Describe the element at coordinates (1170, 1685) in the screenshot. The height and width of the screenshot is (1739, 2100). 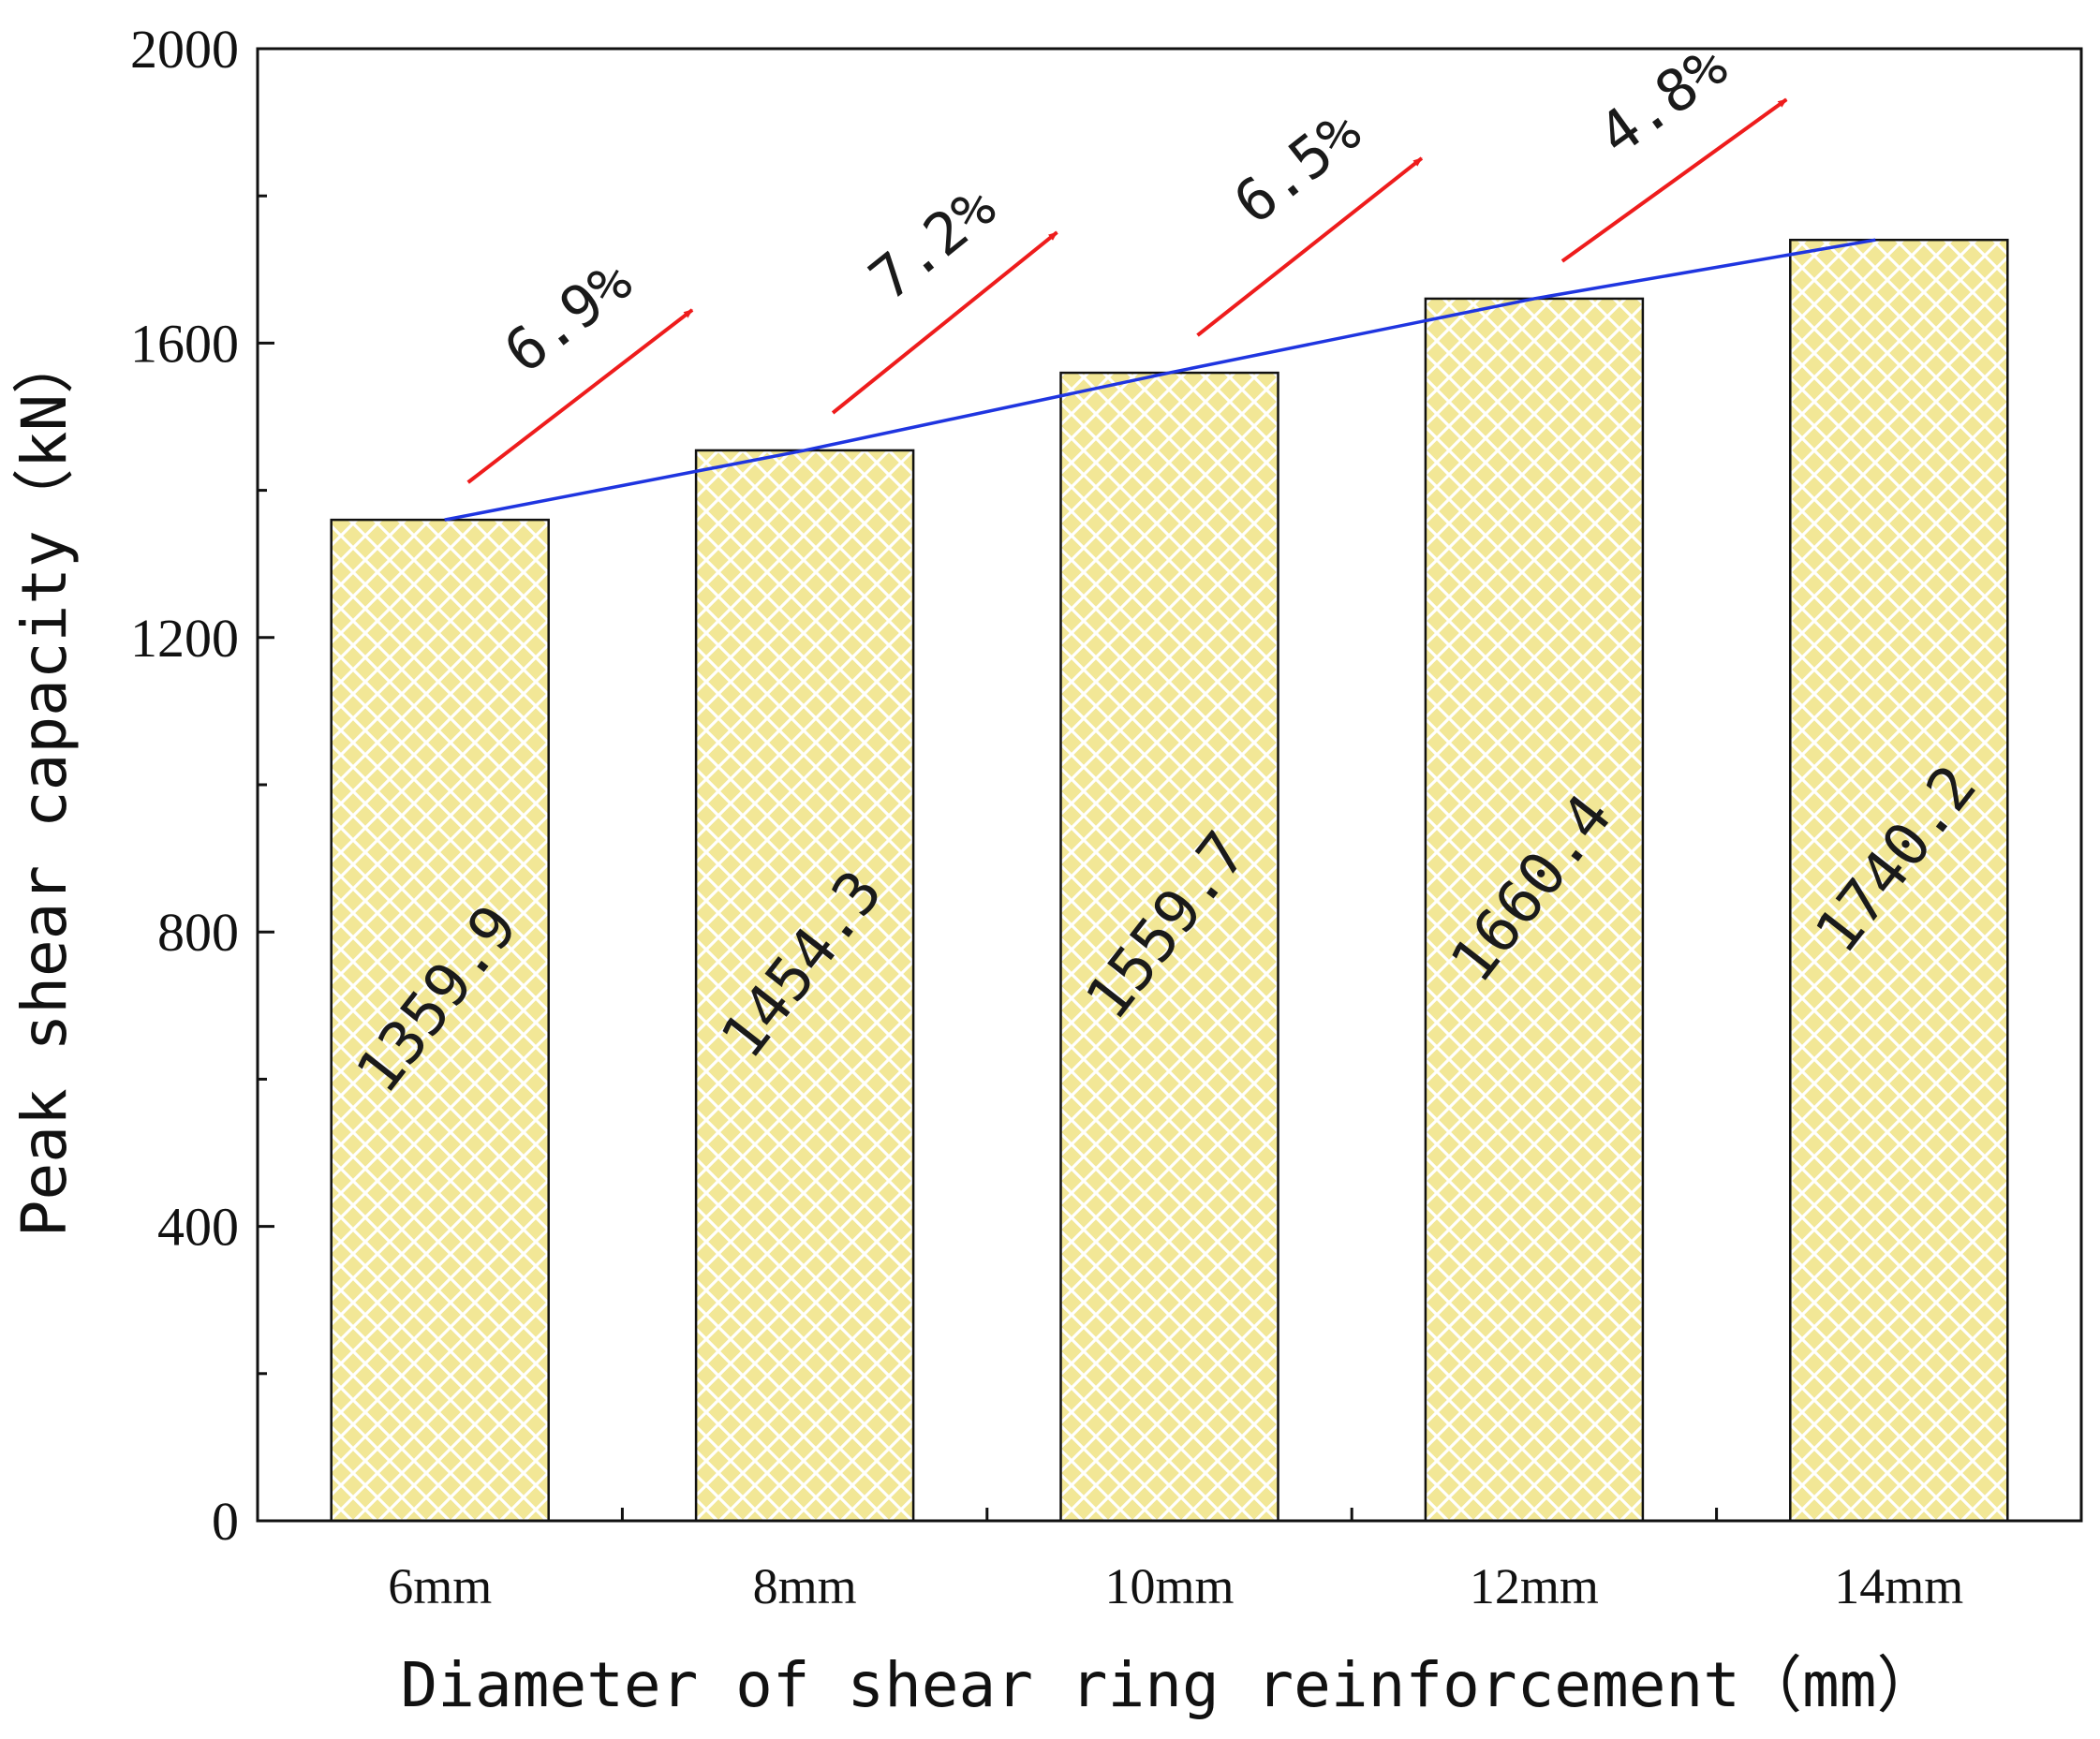
I see `x-axis-title: Diameter of shear ring reinforcement（mm）` at that location.